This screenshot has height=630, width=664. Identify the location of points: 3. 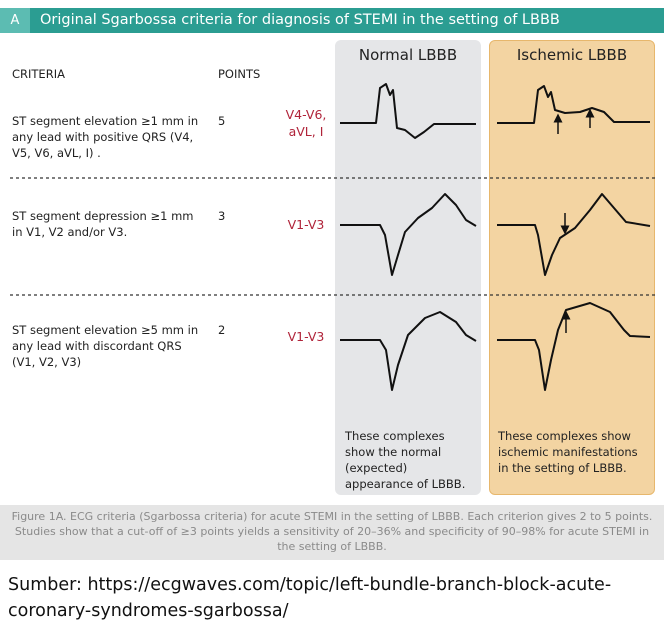
(222, 216).